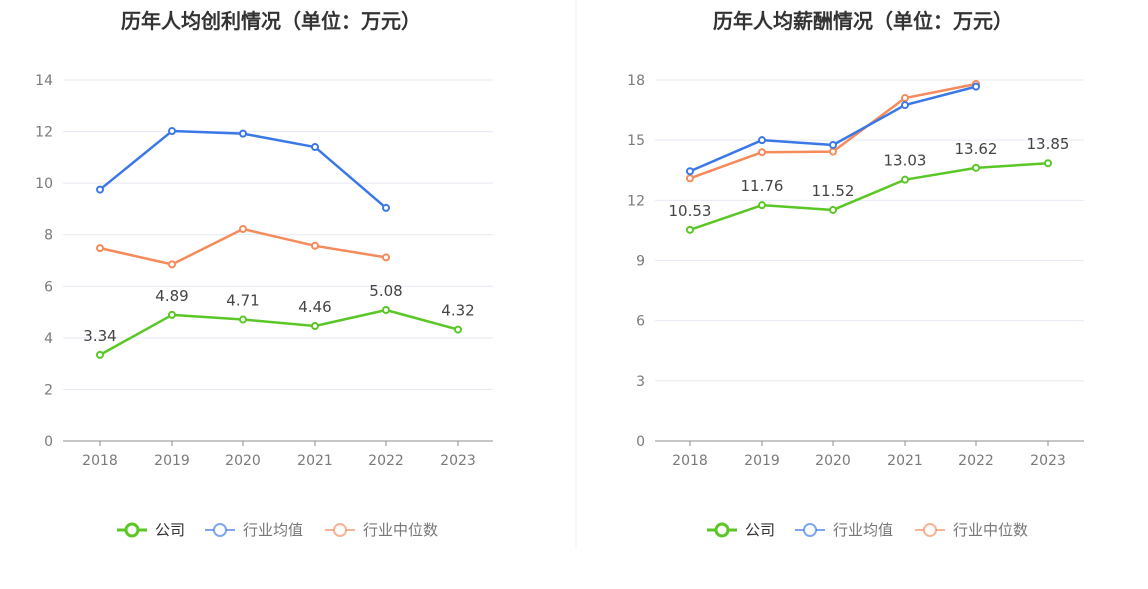  What do you see at coordinates (385, 291) in the screenshot?
I see `data-label: 5.08` at bounding box center [385, 291].